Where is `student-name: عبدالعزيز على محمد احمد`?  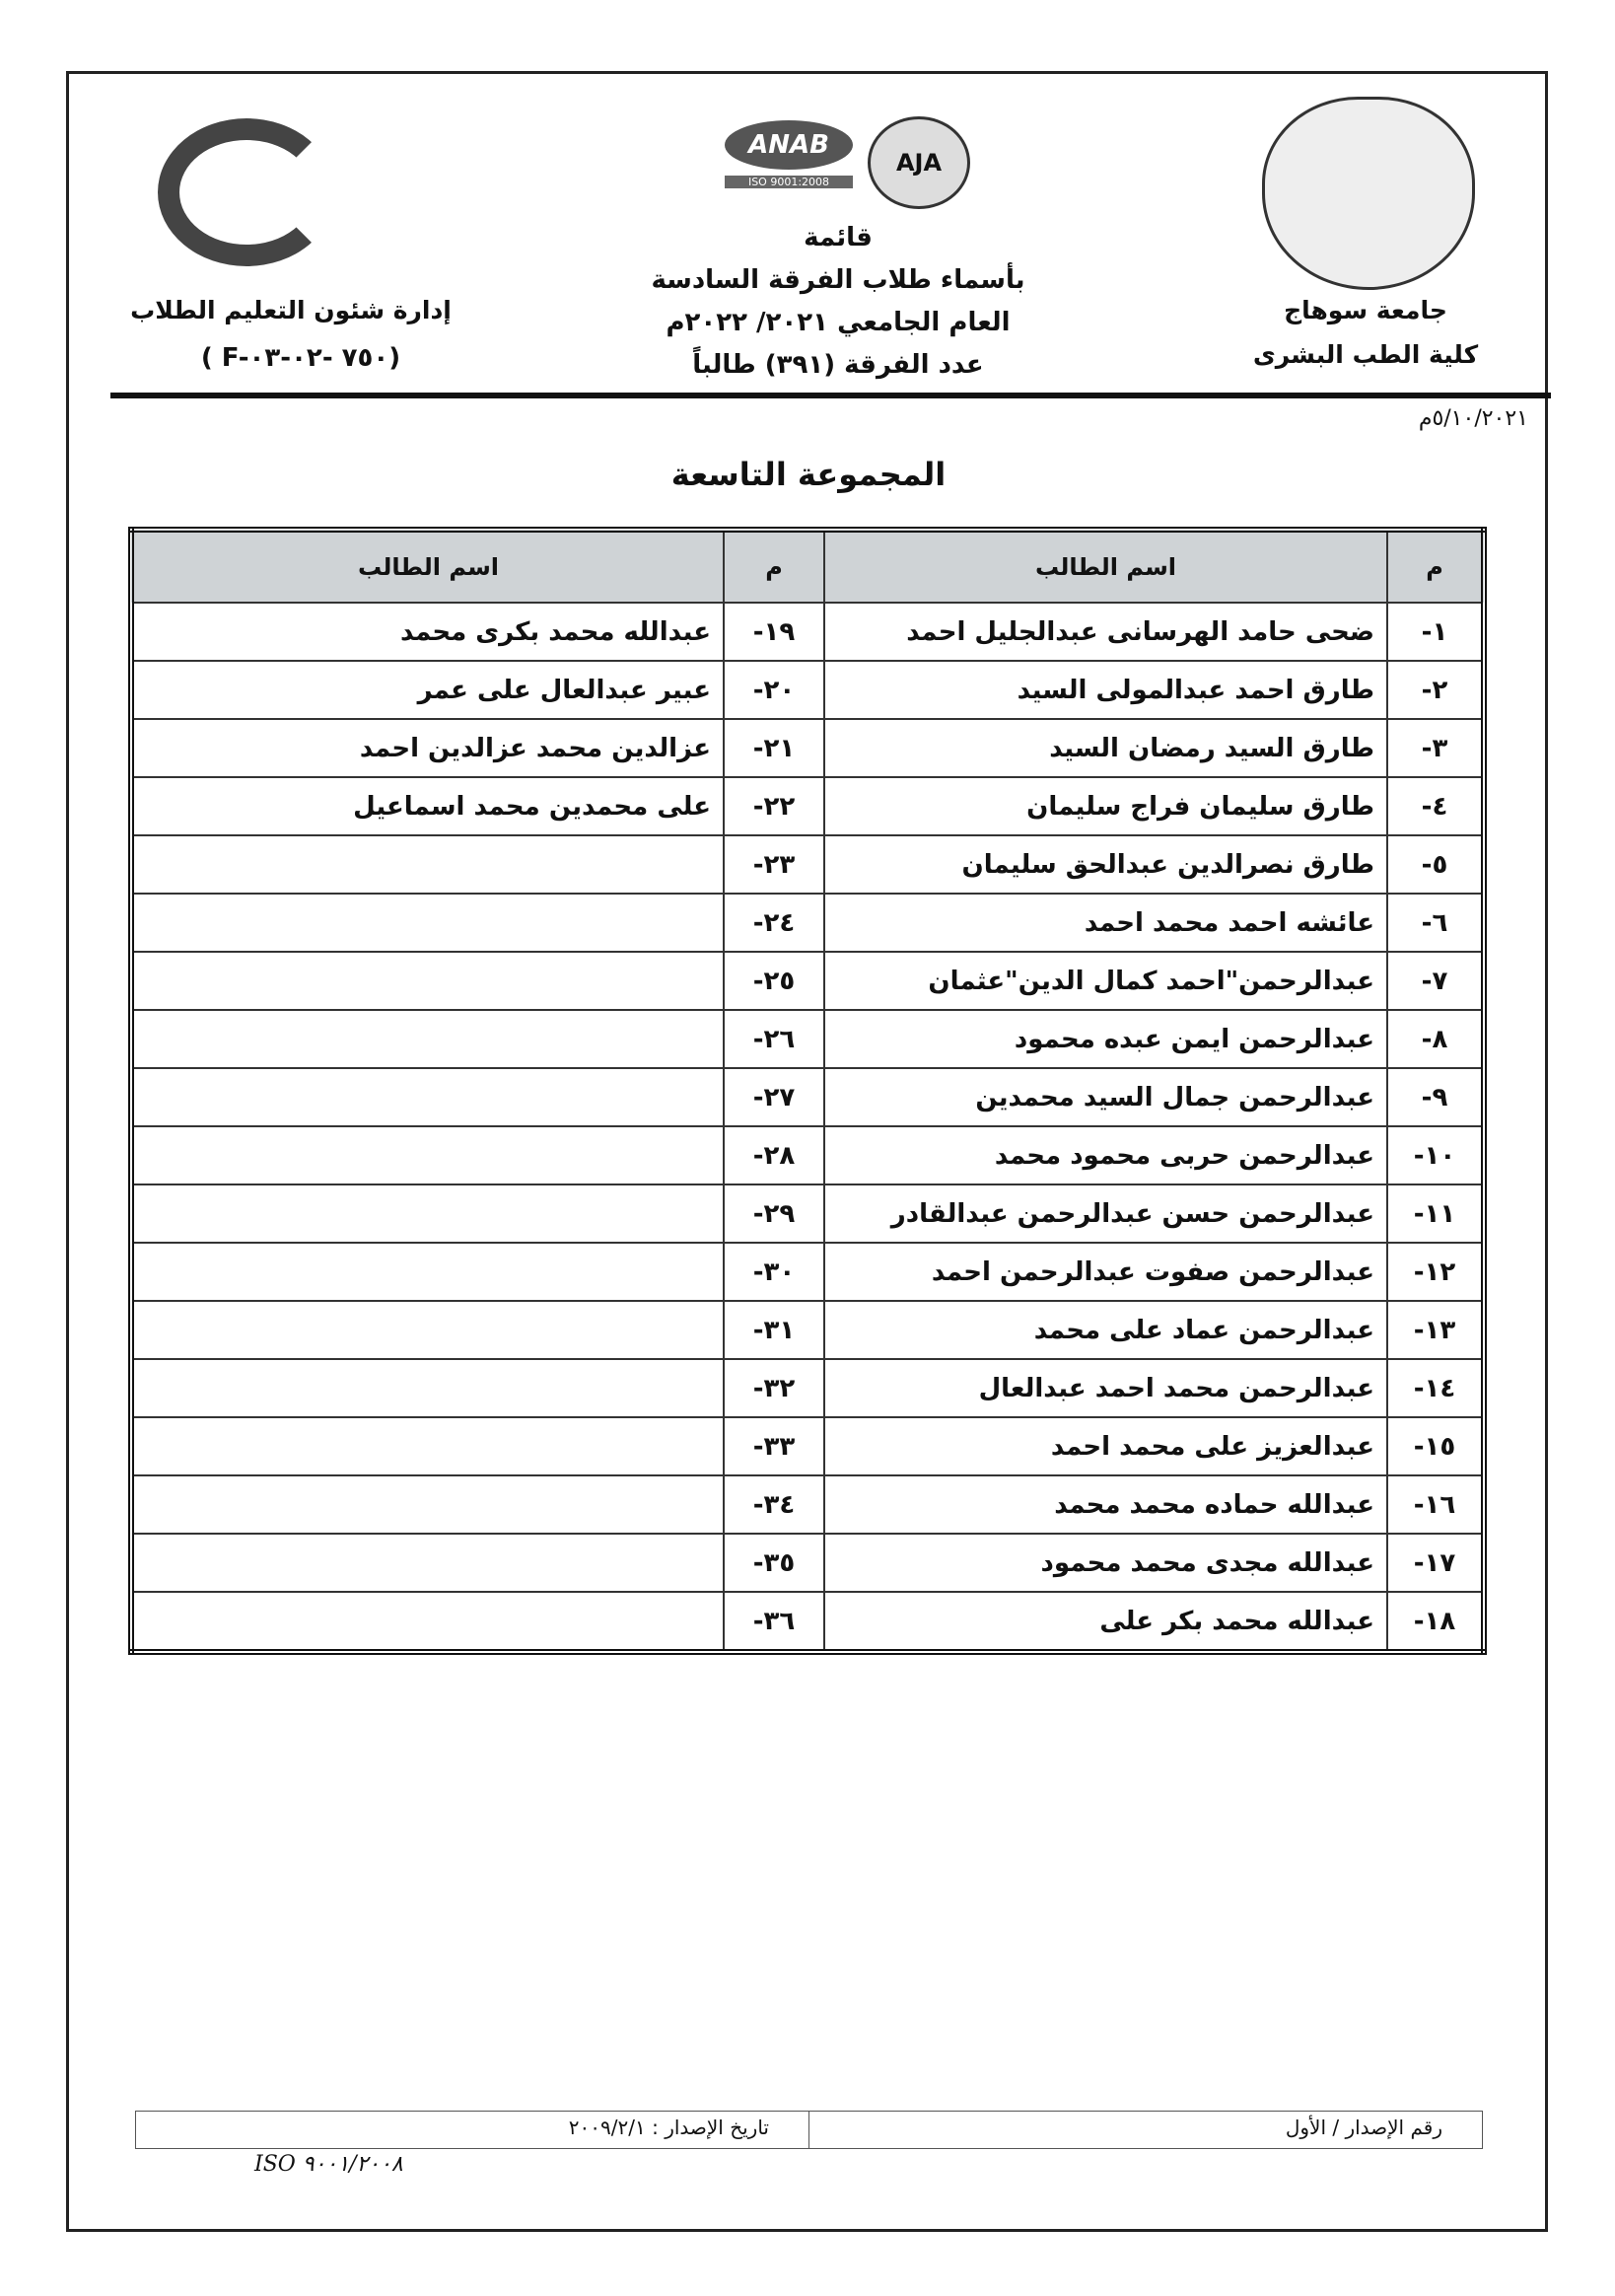 student-name: عبدالعزيز على محمد احمد is located at coordinates (1106, 1446).